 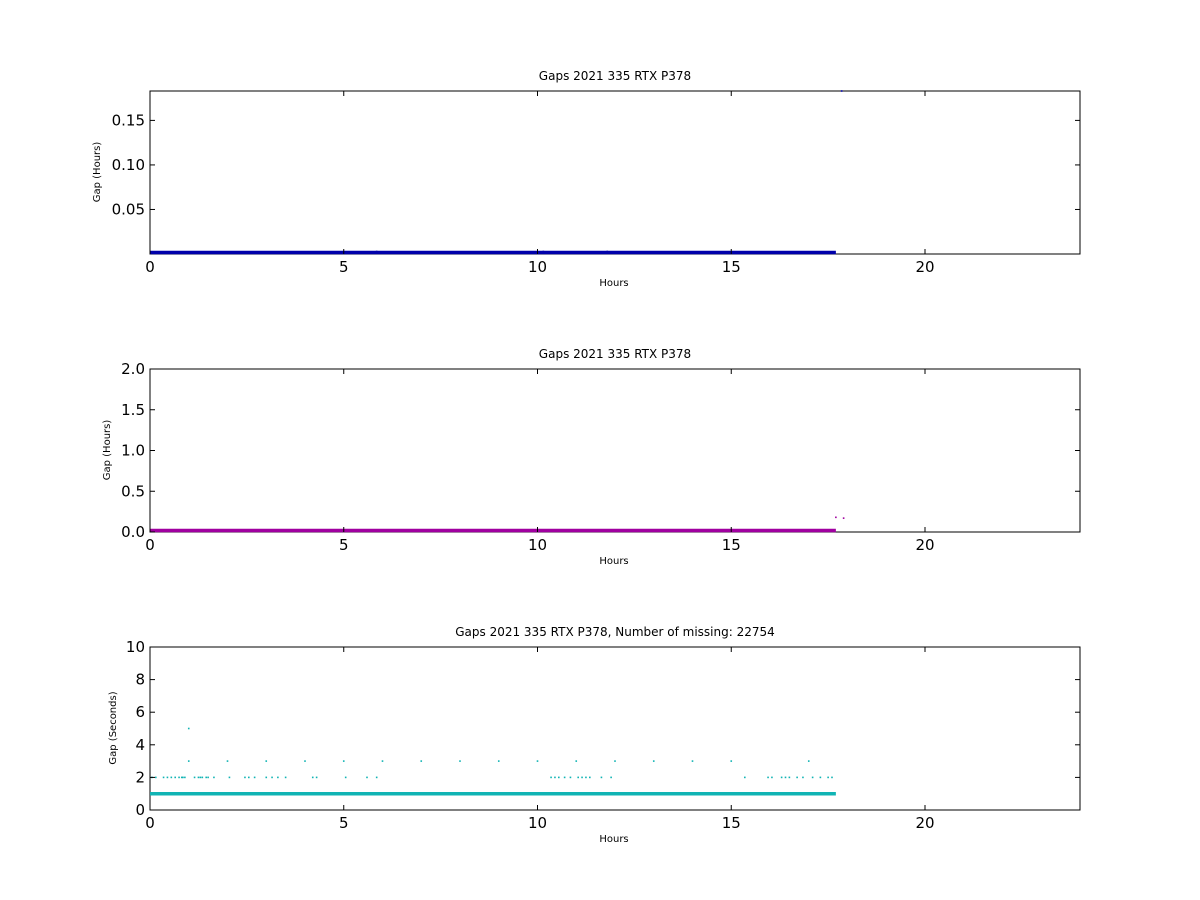 What do you see at coordinates (924, 267) in the screenshot?
I see `panel-top-xtick-label: 20` at bounding box center [924, 267].